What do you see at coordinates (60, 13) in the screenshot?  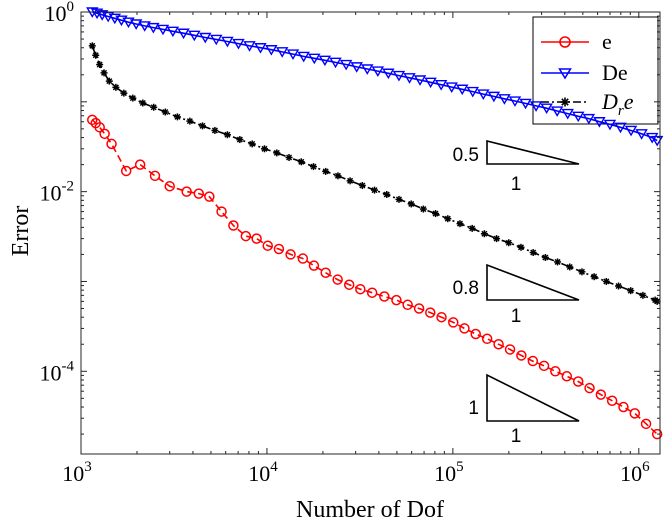 I see `y-tick-label: 10⁰` at bounding box center [60, 13].